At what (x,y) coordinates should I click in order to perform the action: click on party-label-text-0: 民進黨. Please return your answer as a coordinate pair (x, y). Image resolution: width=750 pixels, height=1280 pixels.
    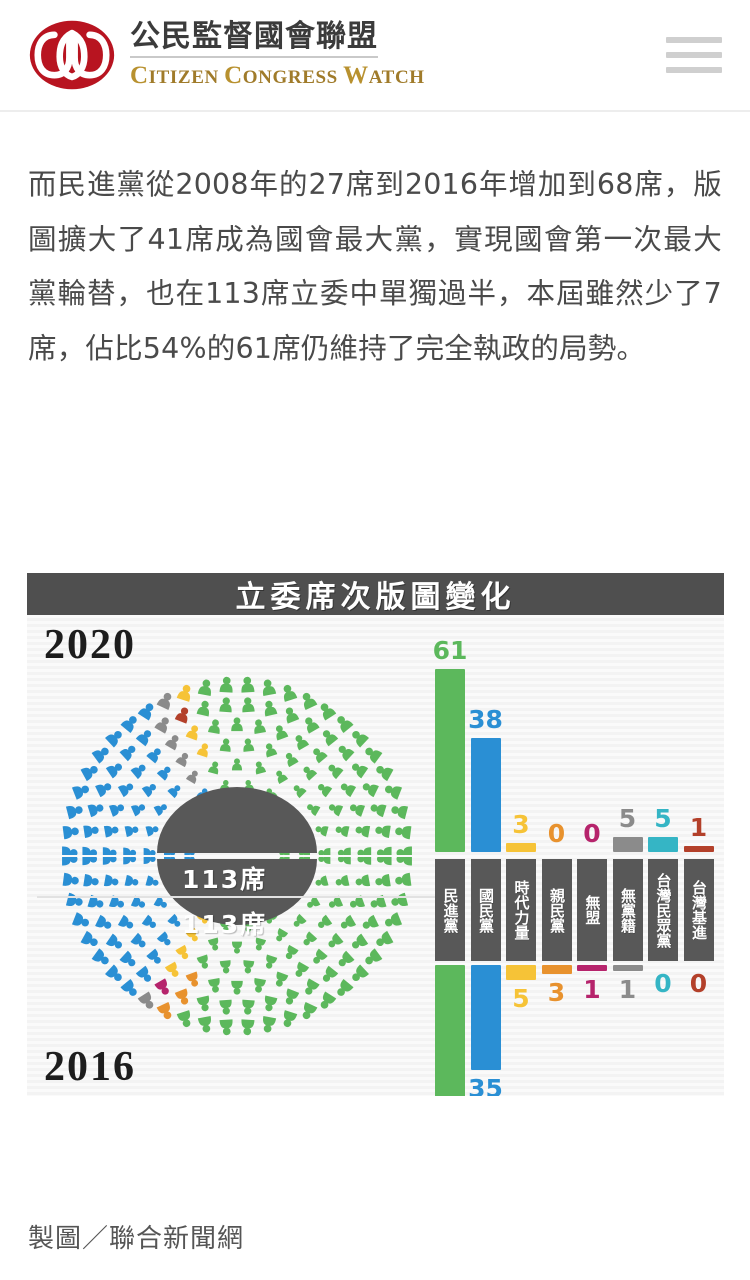
    Looking at the image, I should click on (450, 910).